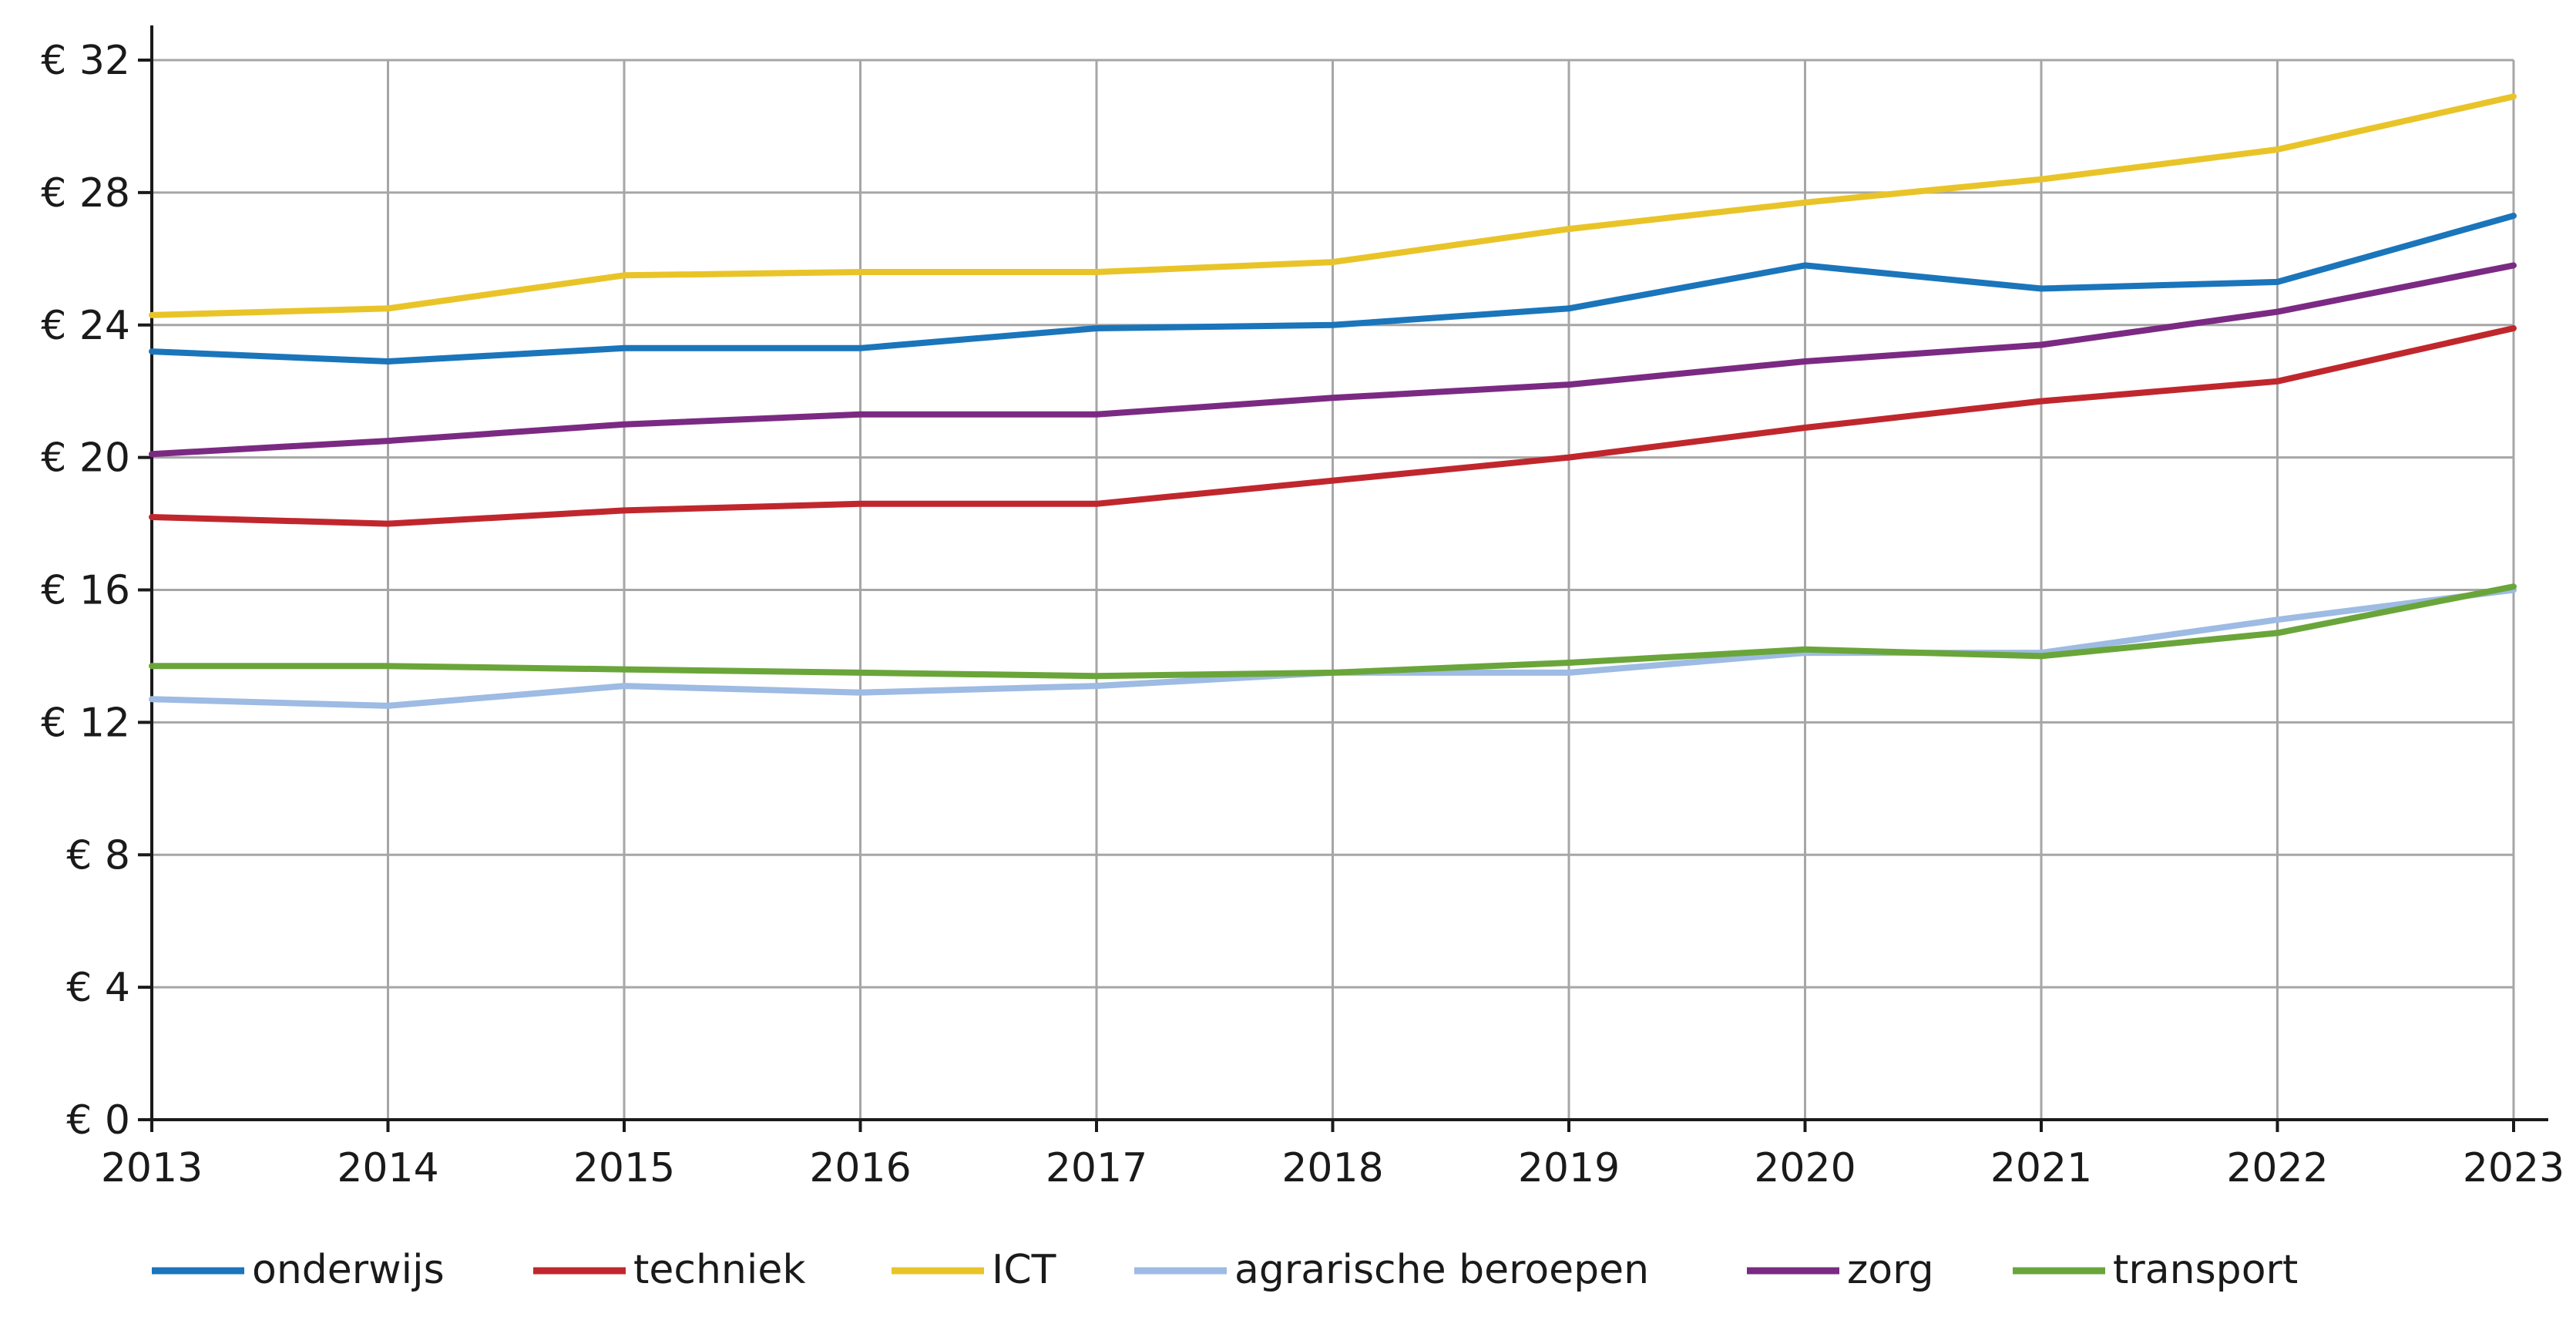 The image size is (2576, 1327). I want to click on series-line-zorg, so click(1333, 360).